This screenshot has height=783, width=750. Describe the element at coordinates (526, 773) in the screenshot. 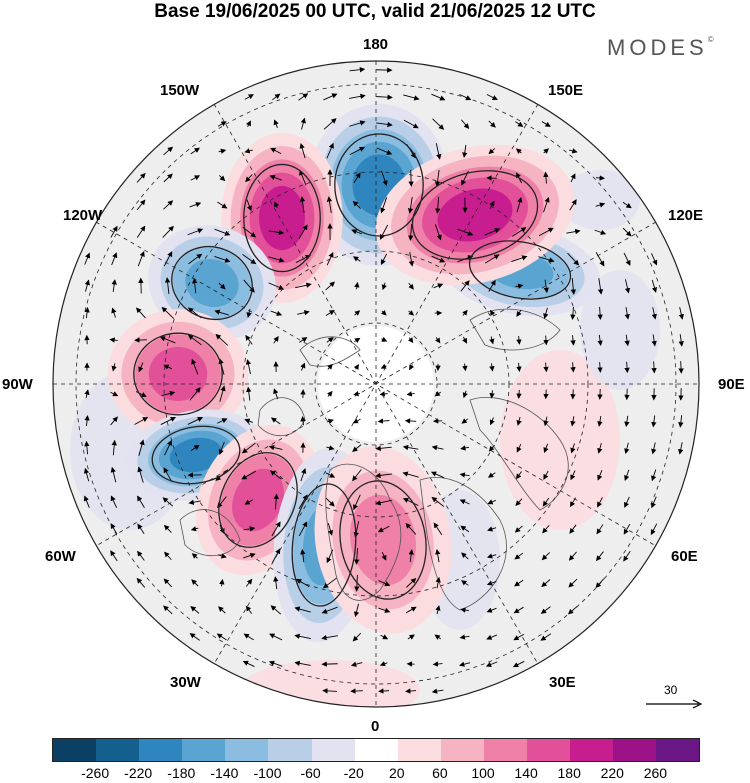

I see `colorbar-tick: 140` at that location.